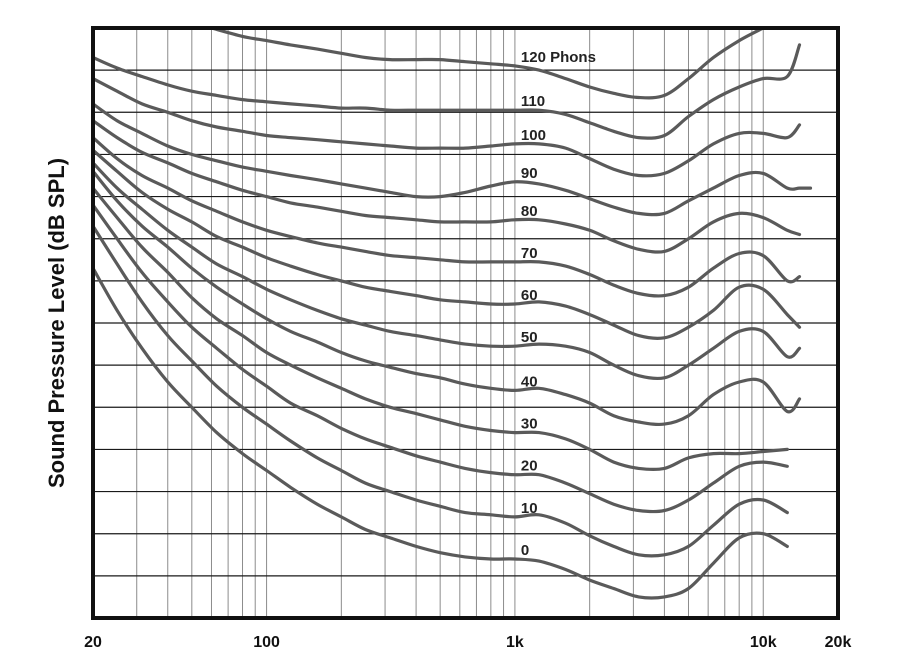  I want to click on curve-label: 50, so click(529, 337).